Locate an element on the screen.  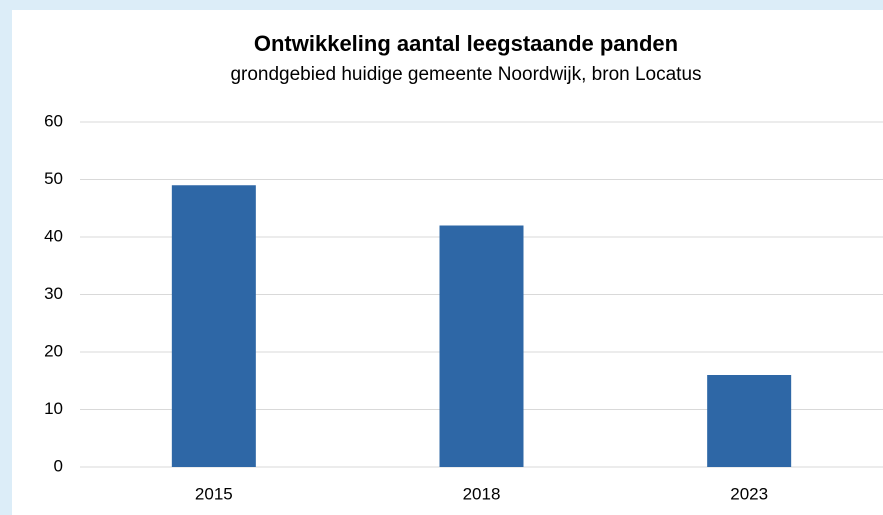
x-tick-label: 2015 is located at coordinates (214, 493).